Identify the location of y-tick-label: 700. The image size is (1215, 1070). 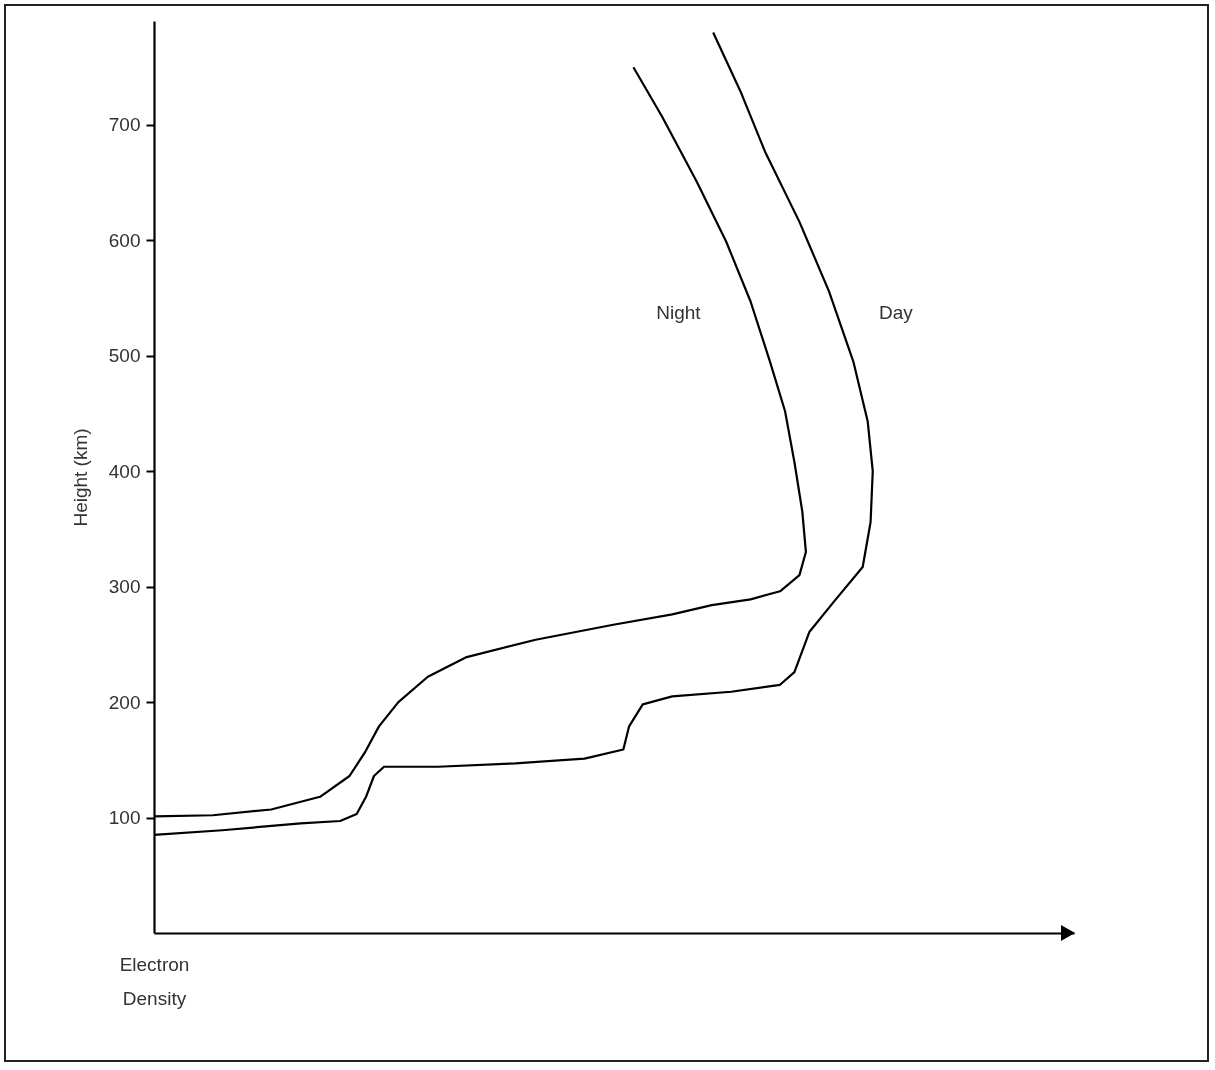
(124, 125).